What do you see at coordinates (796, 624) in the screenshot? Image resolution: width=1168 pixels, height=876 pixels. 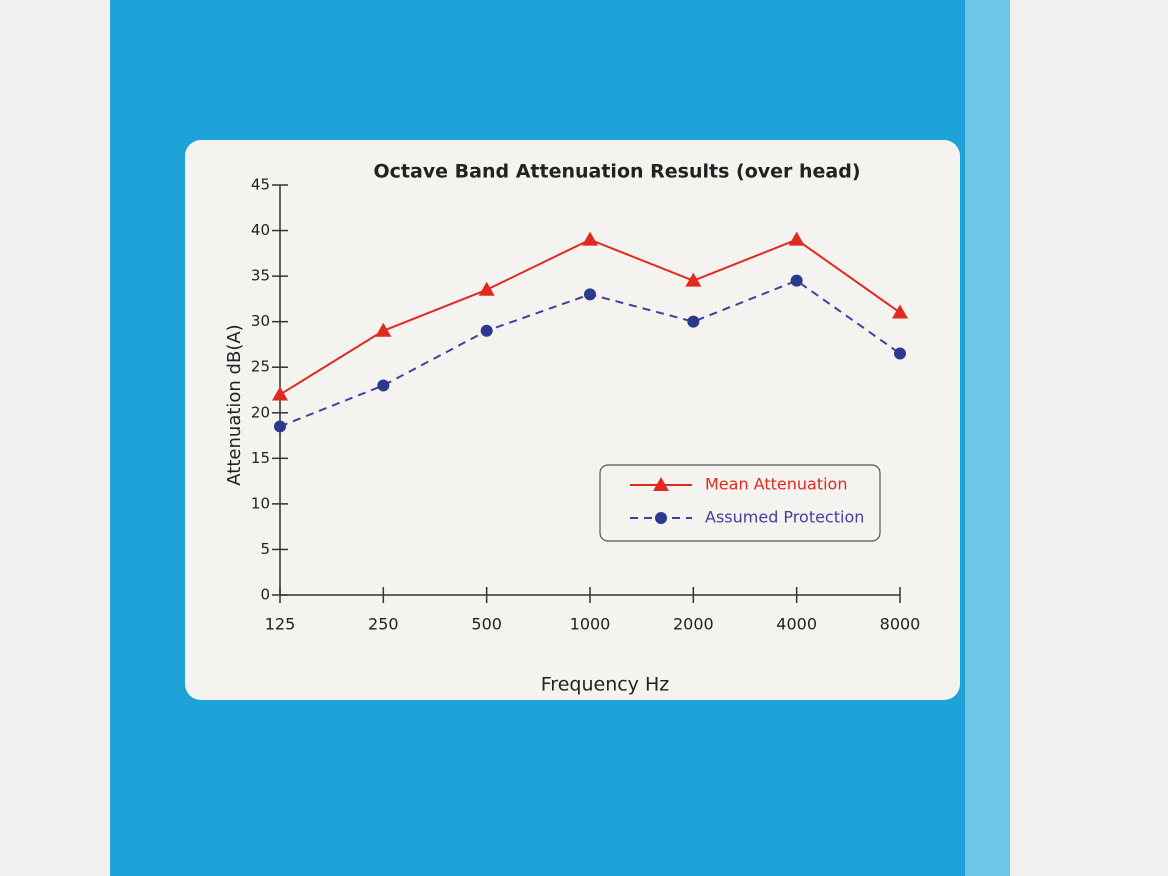 I see `x-tick-label: 4000` at bounding box center [796, 624].